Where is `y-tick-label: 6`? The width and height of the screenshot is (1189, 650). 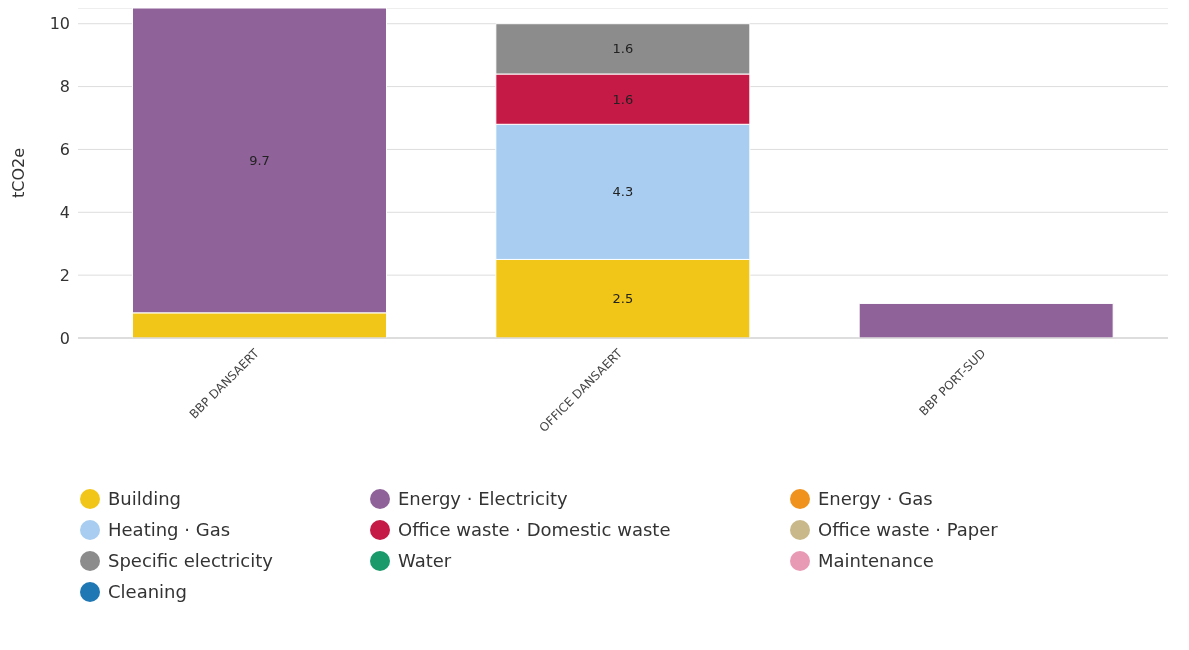 y-tick-label: 6 is located at coordinates (64, 150).